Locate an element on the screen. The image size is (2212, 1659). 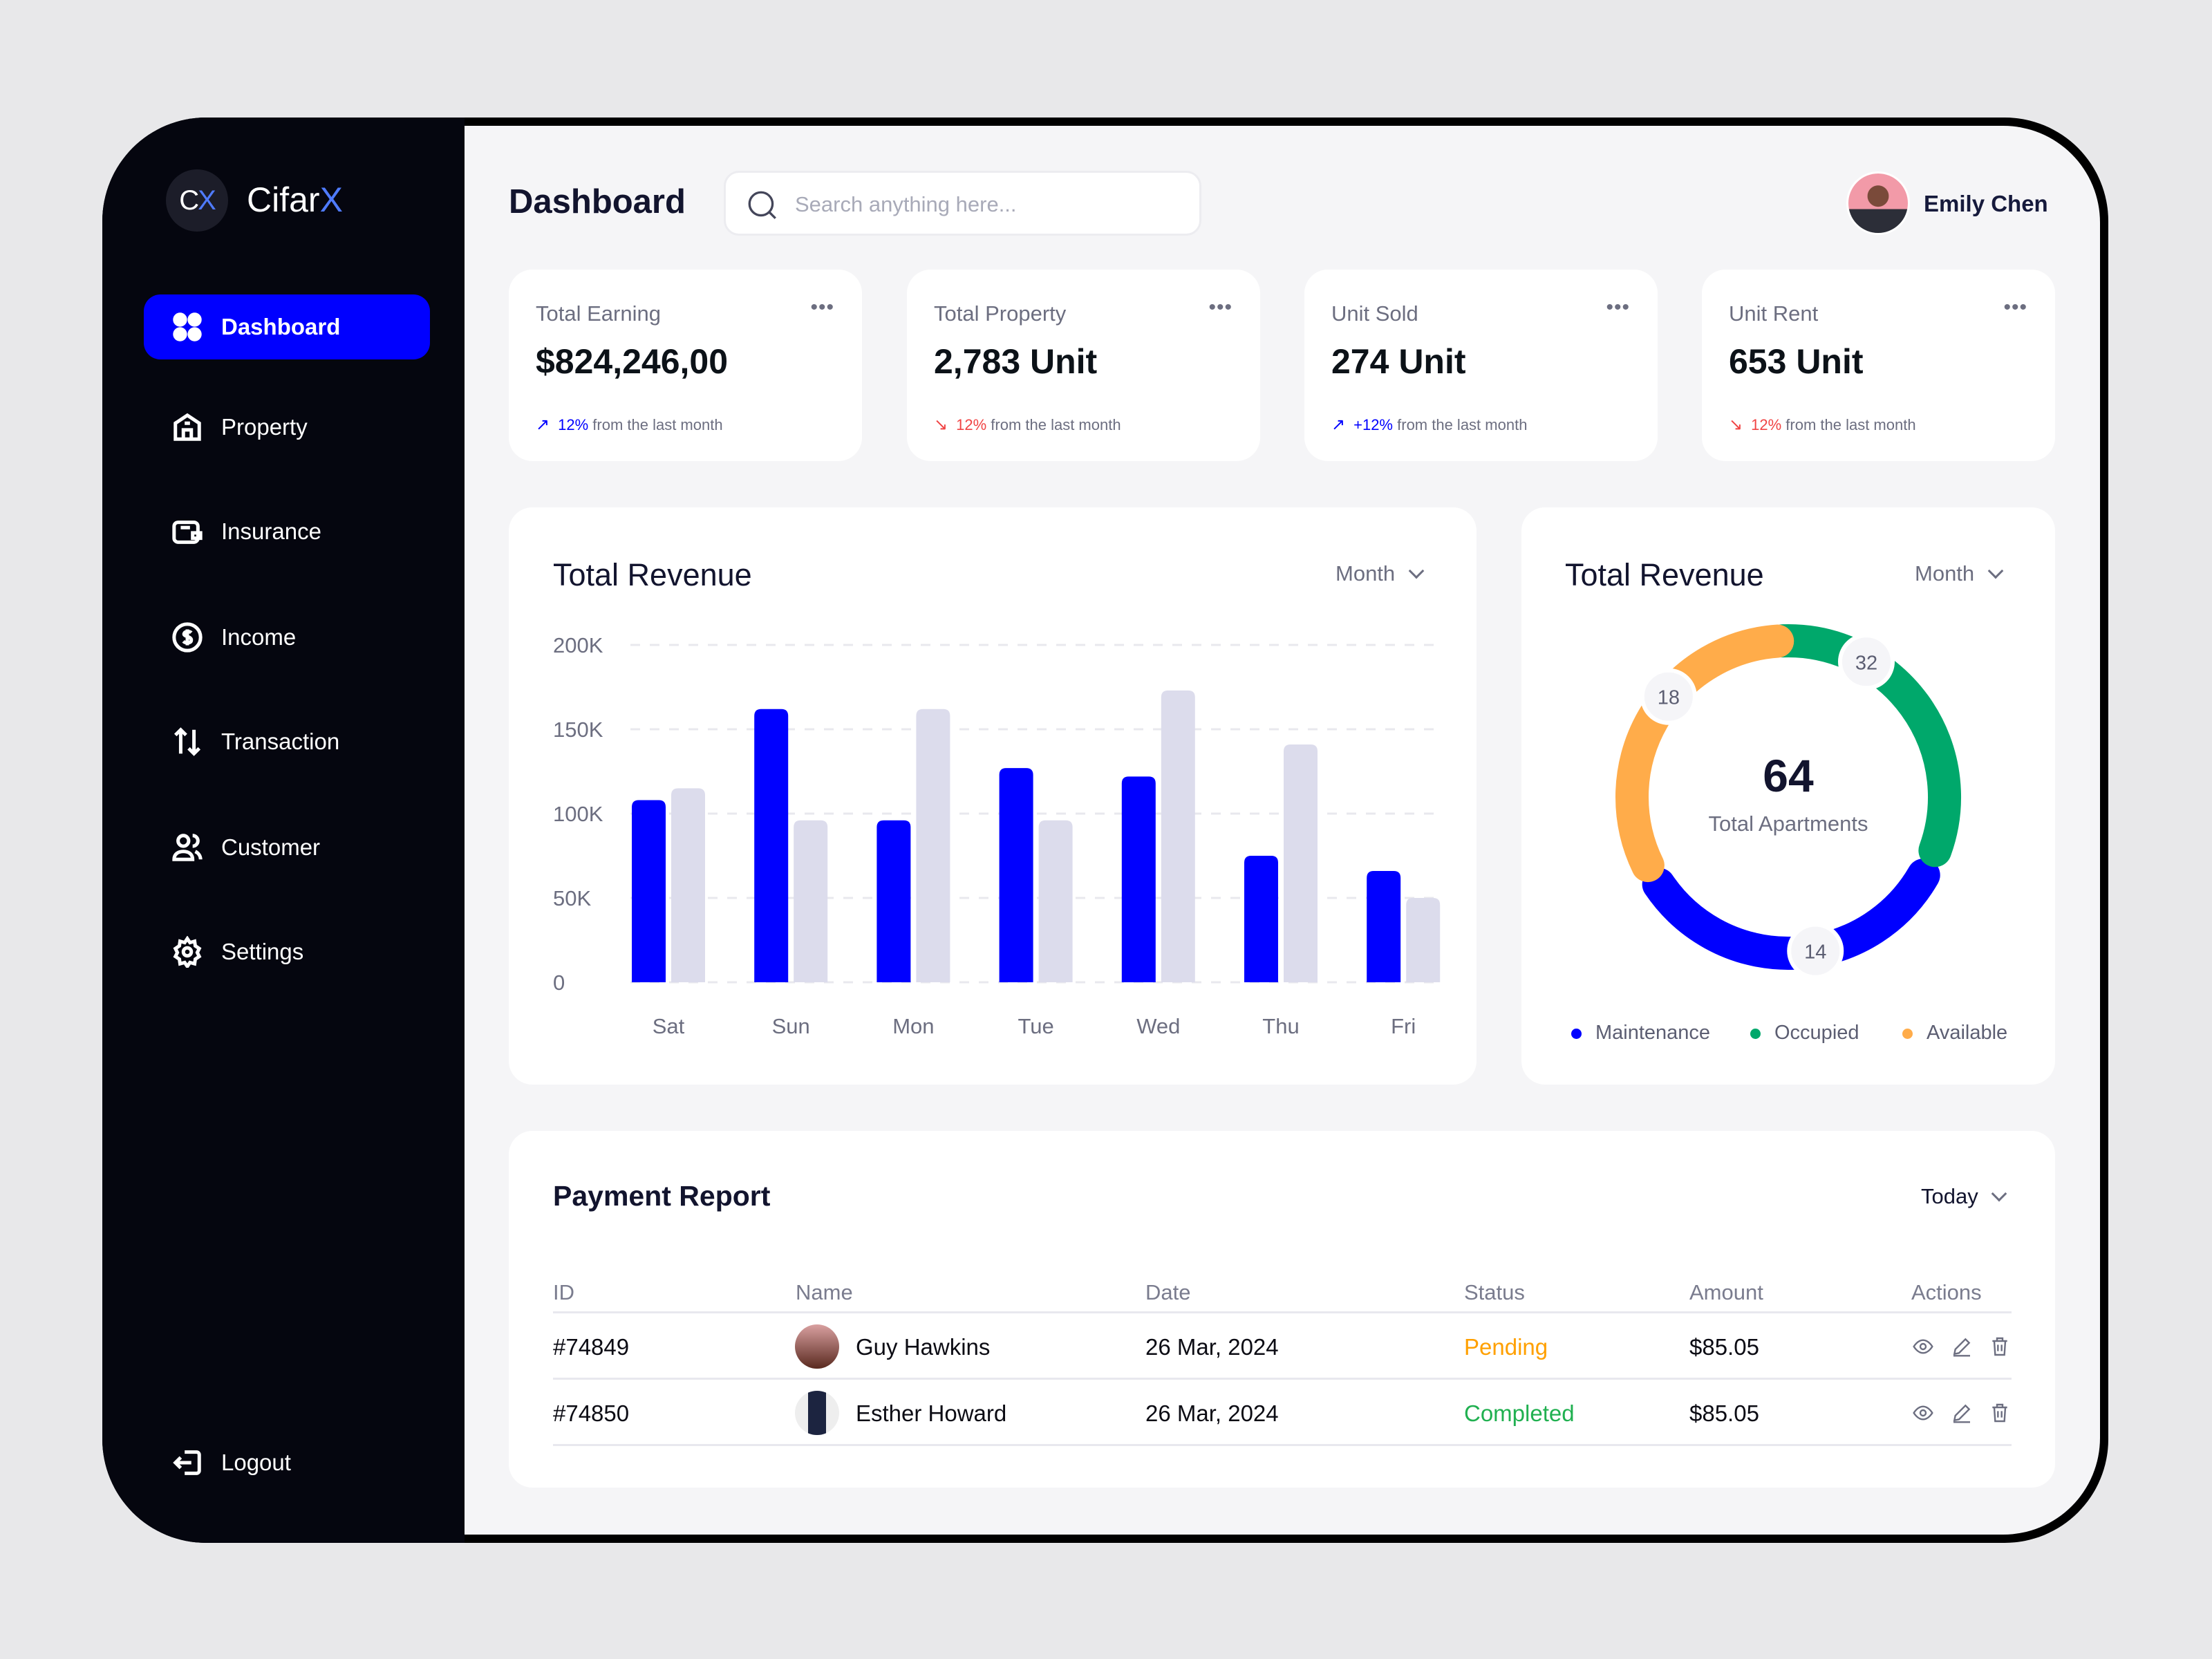
x-tick-label: Thu is located at coordinates (1281, 1026).